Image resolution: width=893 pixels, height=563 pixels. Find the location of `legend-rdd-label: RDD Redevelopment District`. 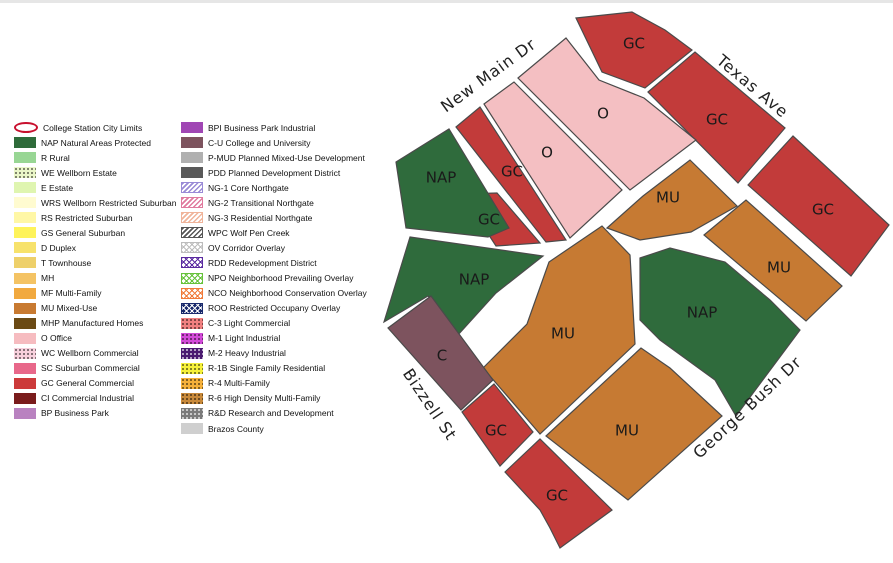

legend-rdd-label: RDD Redevelopment District is located at coordinates (262, 262).